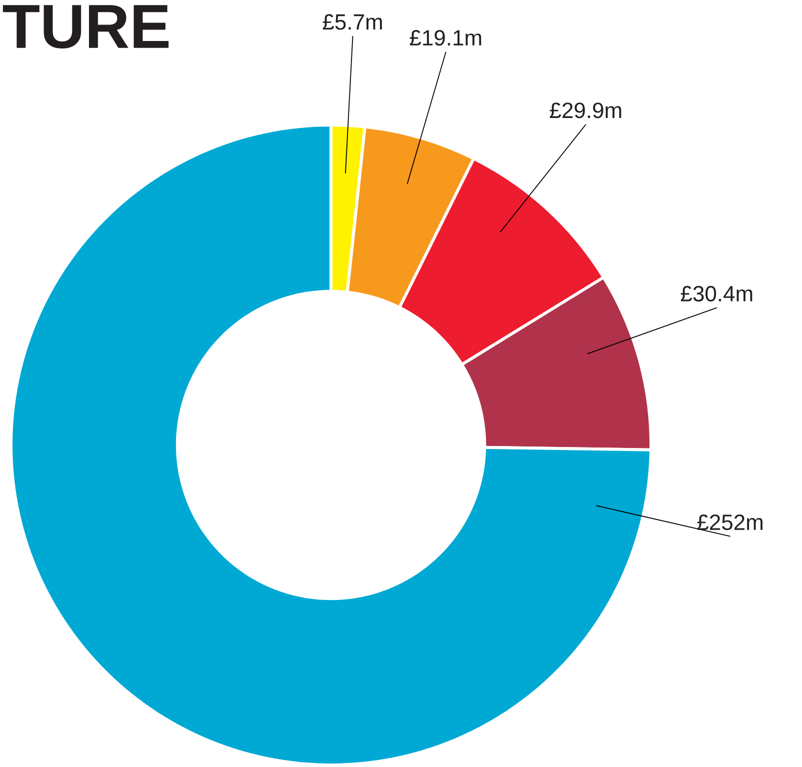 This screenshot has width=802, height=767. What do you see at coordinates (716, 294) in the screenshot?
I see `data-label: £30.4m` at bounding box center [716, 294].